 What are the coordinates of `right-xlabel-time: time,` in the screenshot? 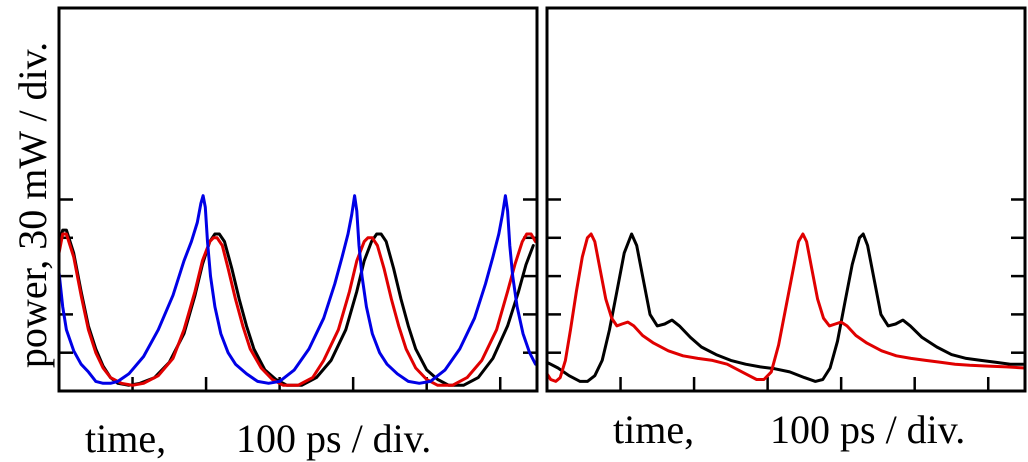 It's located at (653, 429).